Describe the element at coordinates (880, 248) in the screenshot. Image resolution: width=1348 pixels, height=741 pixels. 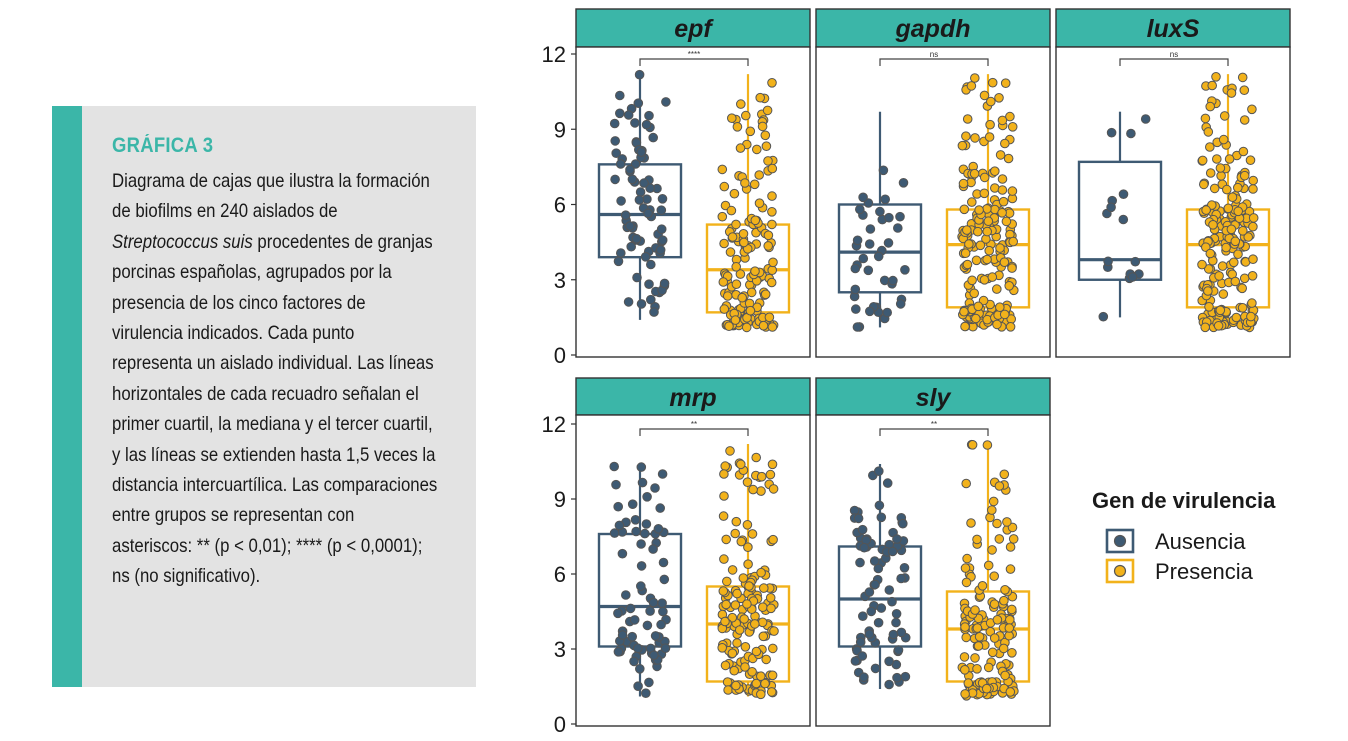
I see `box-gapdh-ausencia` at that location.